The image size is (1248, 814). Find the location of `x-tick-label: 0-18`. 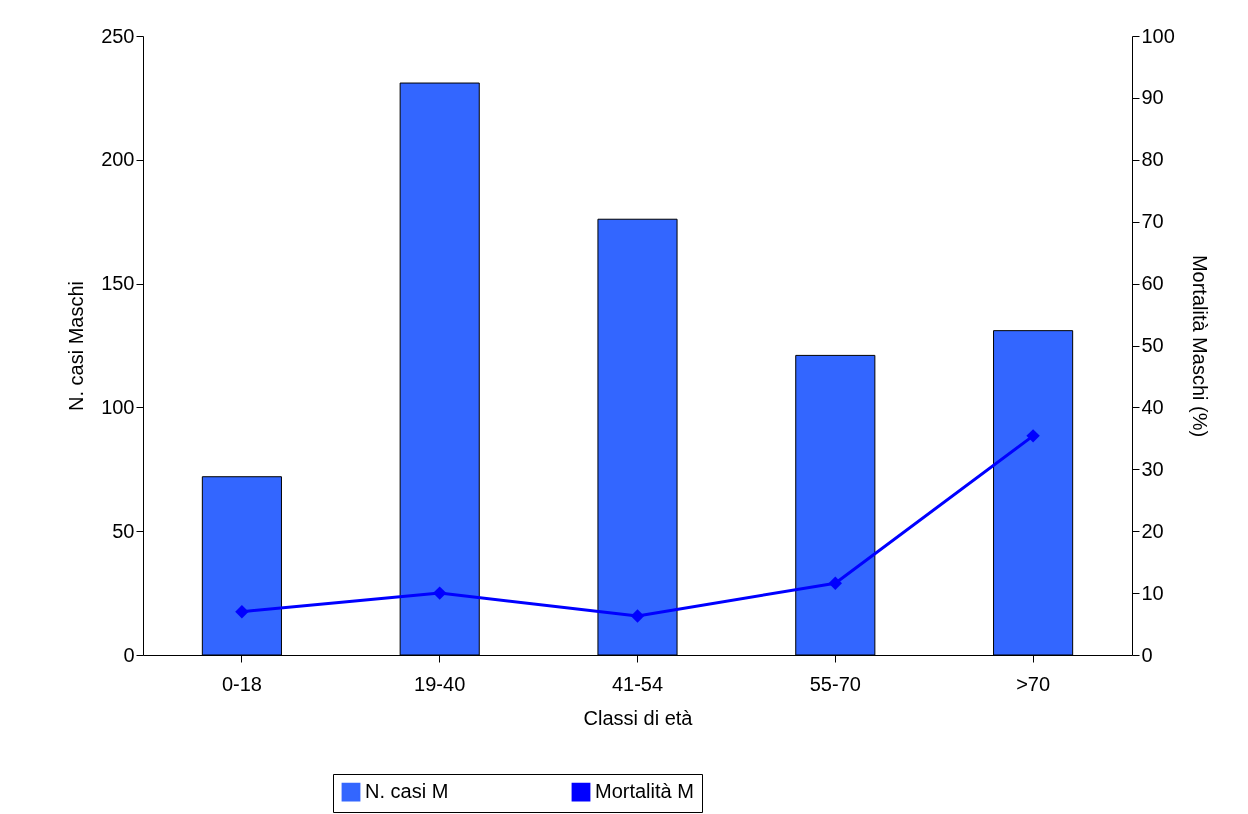

x-tick-label: 0-18 is located at coordinates (241, 683).